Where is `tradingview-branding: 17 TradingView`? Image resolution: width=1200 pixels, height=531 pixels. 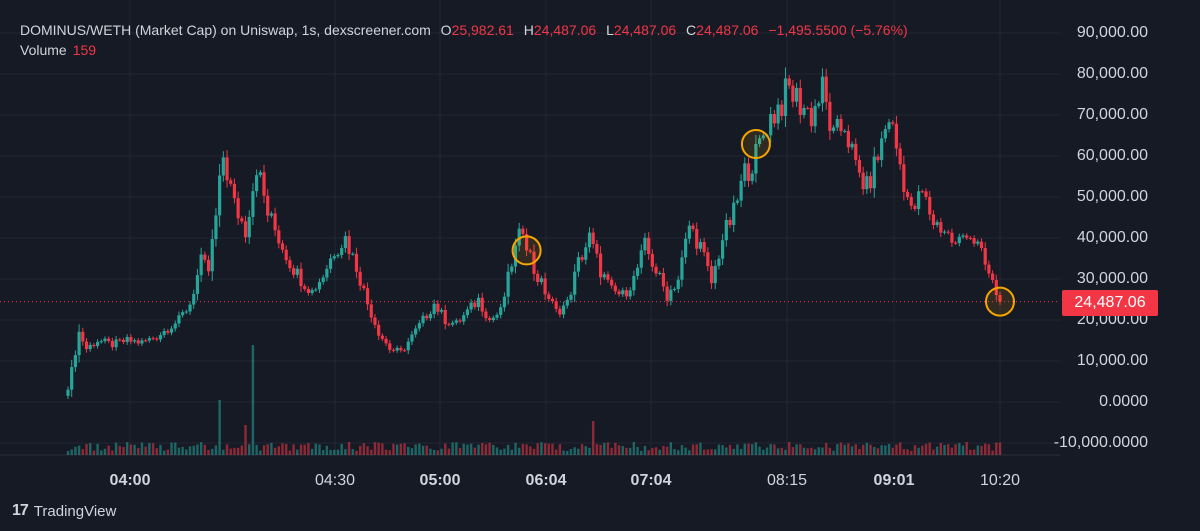 tradingview-branding: 17 TradingView is located at coordinates (64, 511).